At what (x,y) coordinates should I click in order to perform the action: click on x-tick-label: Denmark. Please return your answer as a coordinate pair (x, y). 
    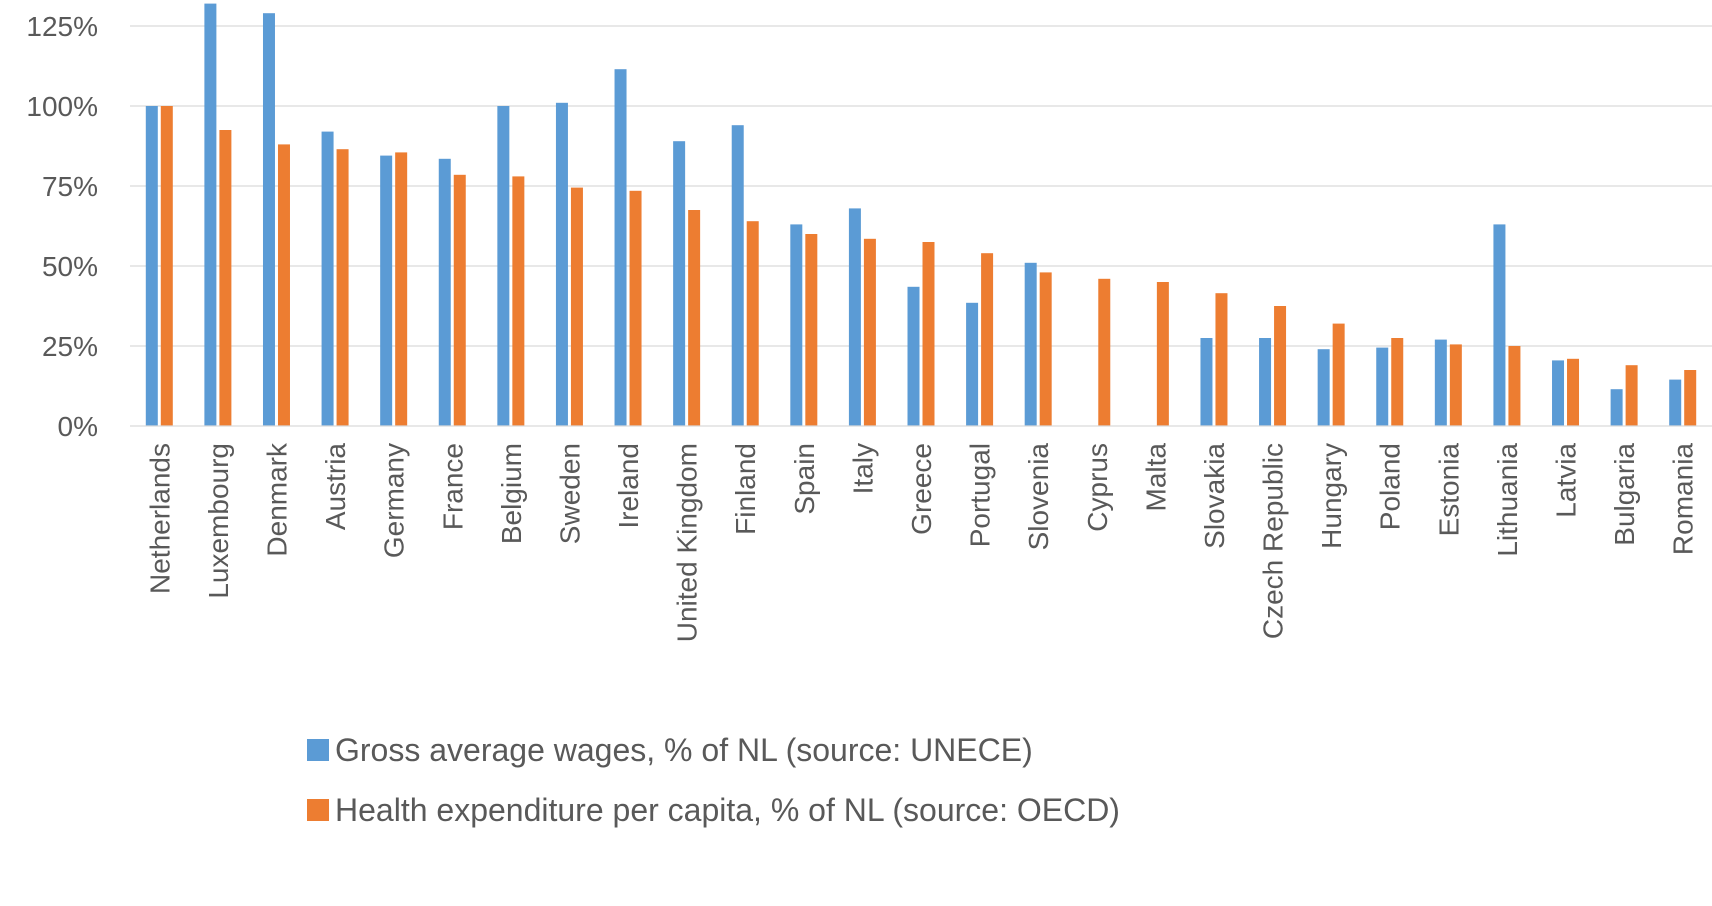
    Looking at the image, I should click on (276, 499).